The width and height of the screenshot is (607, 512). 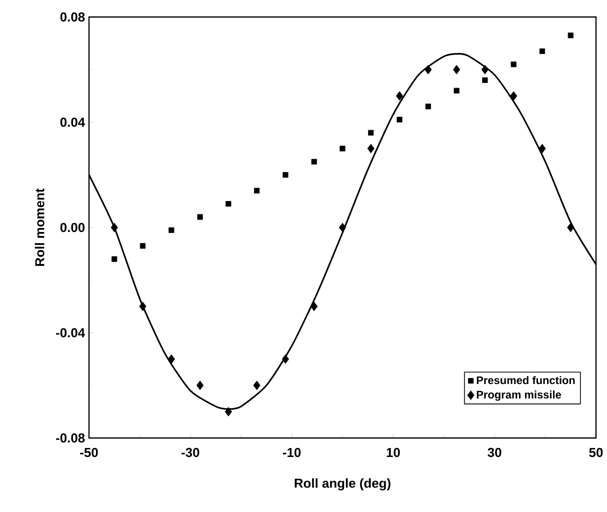 I want to click on legend-label: Presumed function, so click(x=525, y=380).